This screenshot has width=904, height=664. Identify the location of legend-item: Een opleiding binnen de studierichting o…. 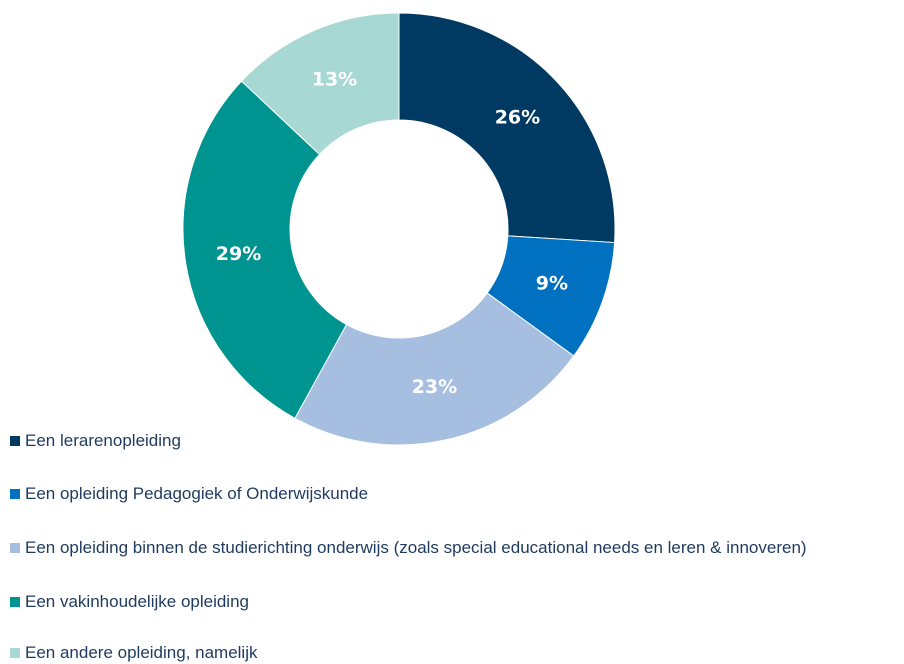
(455, 547).